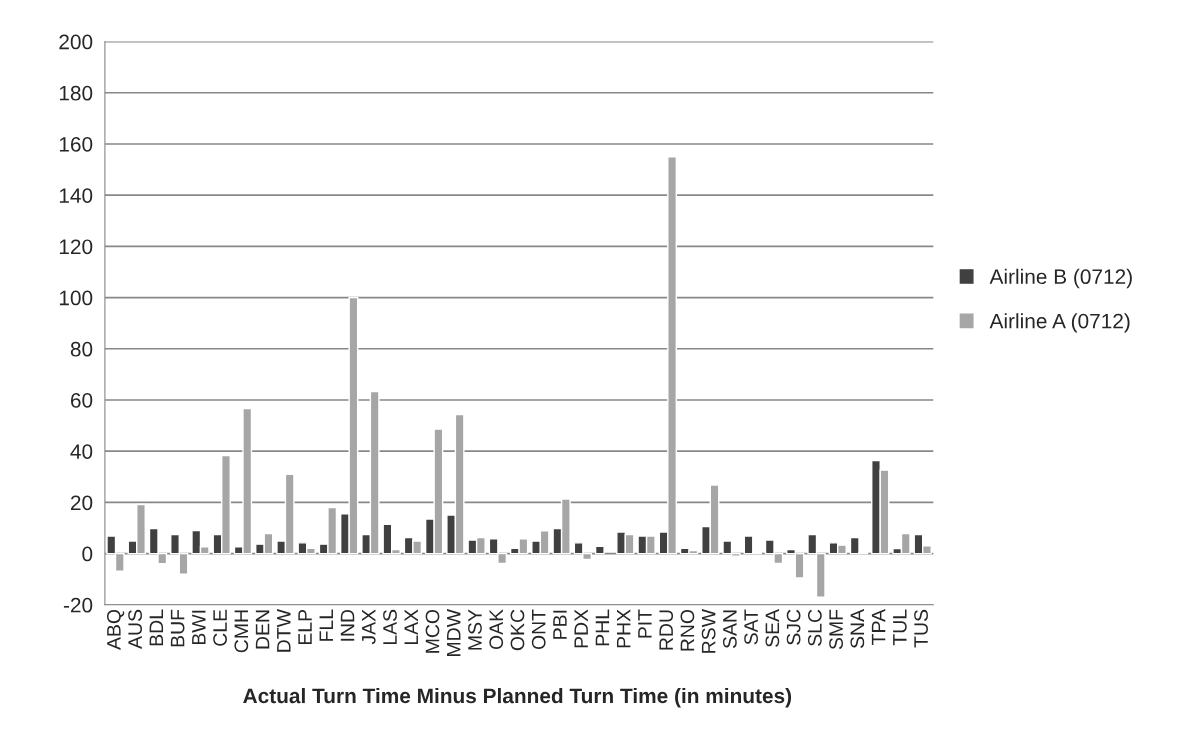 The width and height of the screenshot is (1192, 756). Describe the element at coordinates (390, 627) in the screenshot. I see `x-tick-label: LAS` at that location.